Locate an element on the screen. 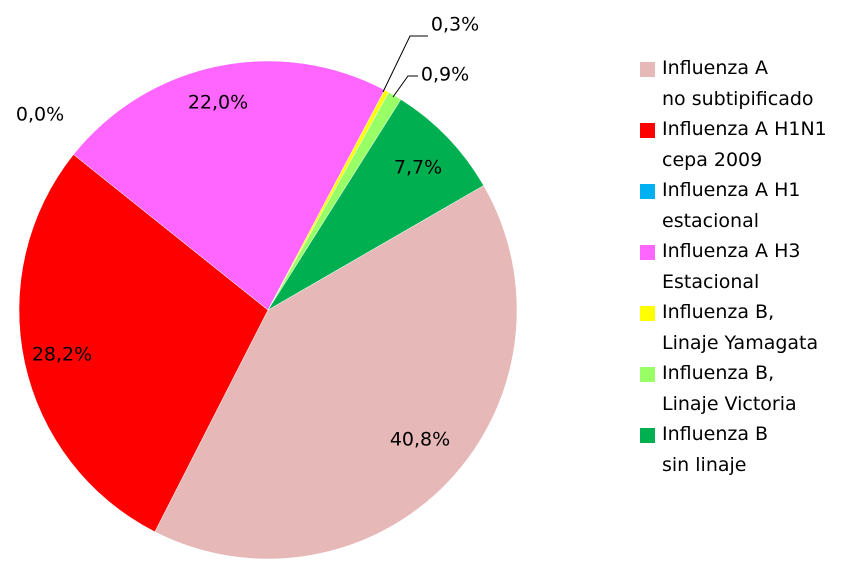 The image size is (865, 567). legend-entry: Influenza A H1N1 cepa 2009 is located at coordinates (733, 145).